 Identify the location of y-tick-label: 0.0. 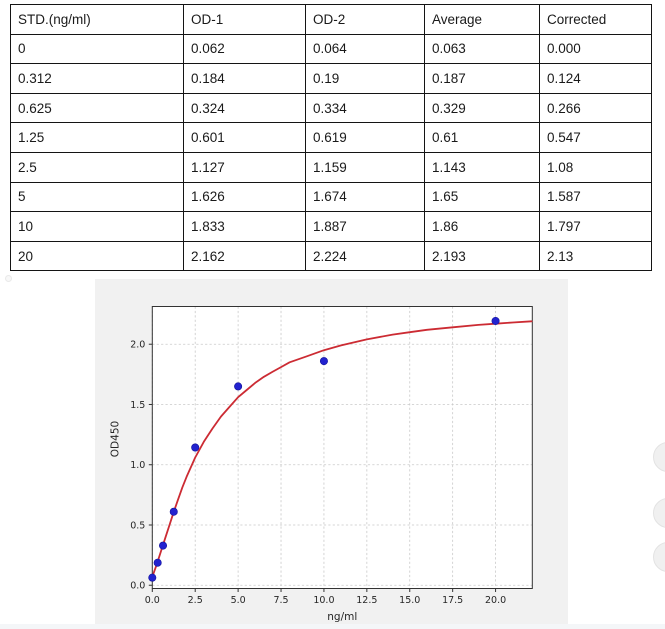
(137, 586).